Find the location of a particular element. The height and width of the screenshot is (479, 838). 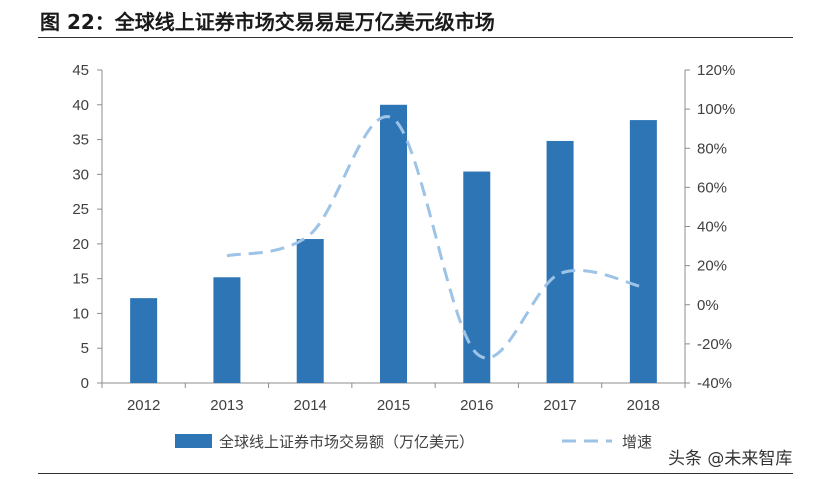

x-tick-label: 2017 is located at coordinates (559, 405).